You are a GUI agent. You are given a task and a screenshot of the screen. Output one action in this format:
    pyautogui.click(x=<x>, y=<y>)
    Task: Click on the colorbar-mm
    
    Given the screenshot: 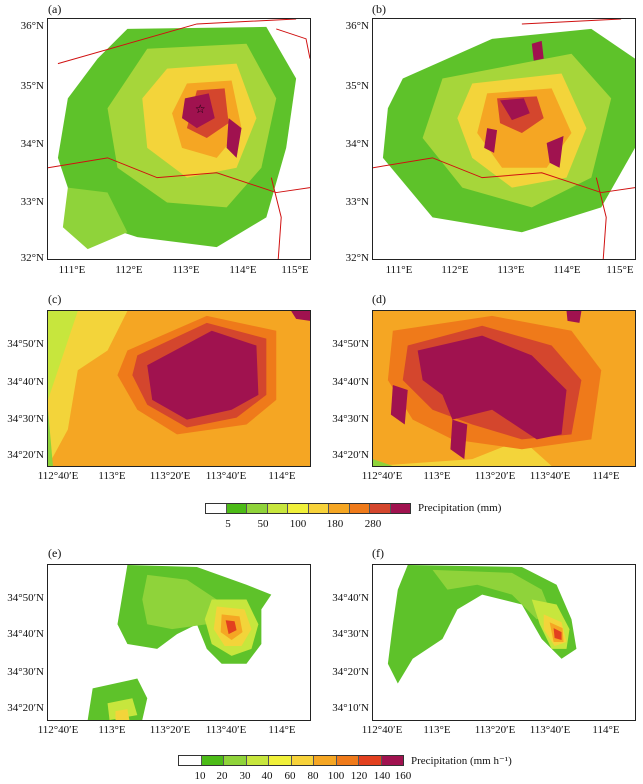 What is the action you would take?
    pyautogui.click(x=308, y=508)
    